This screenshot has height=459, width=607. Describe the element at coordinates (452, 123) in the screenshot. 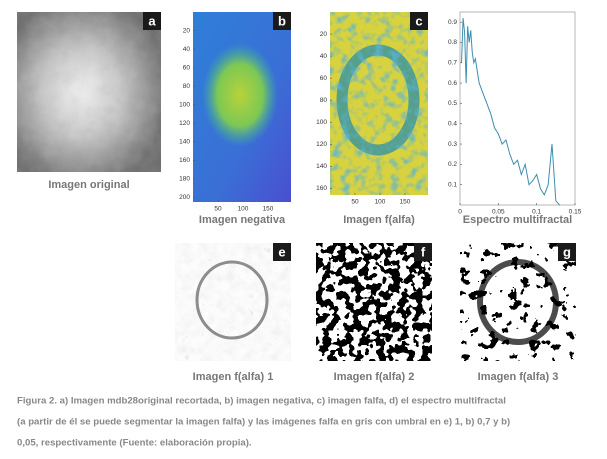

I see `y-tick-label: 0.4` at that location.